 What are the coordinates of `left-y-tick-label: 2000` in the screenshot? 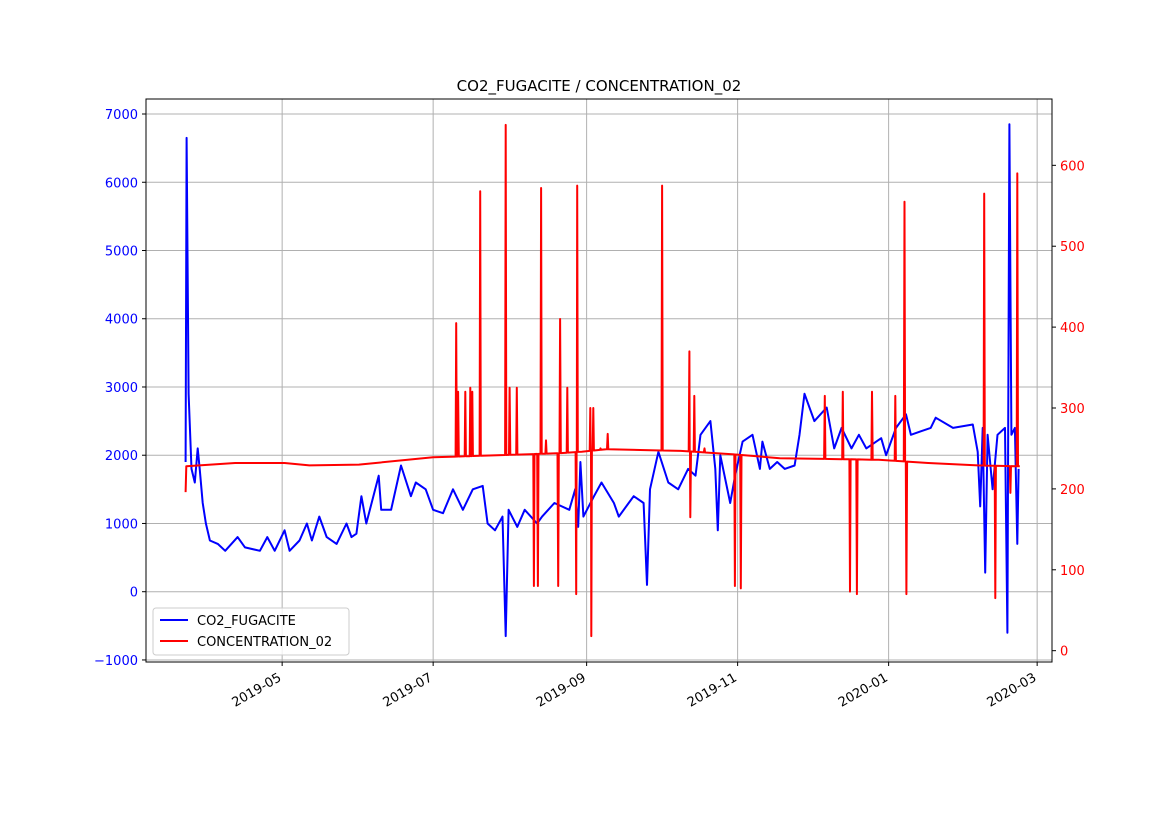 It's located at (121, 456).